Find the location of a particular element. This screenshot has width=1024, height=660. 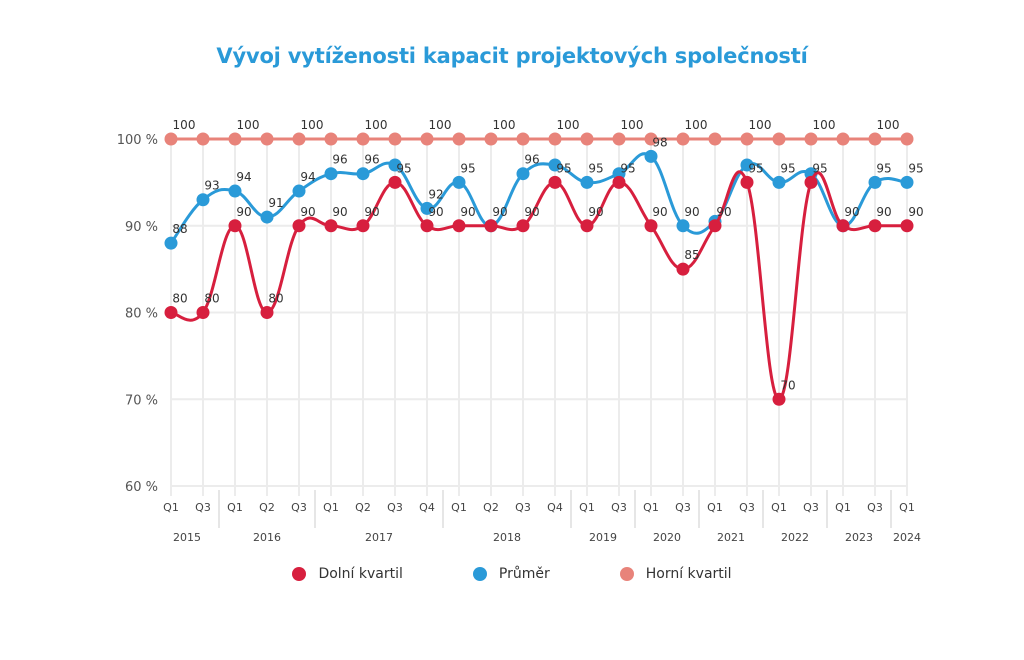

legend-item-horni-kvartil: Horní kvartil is located at coordinates (675, 574).